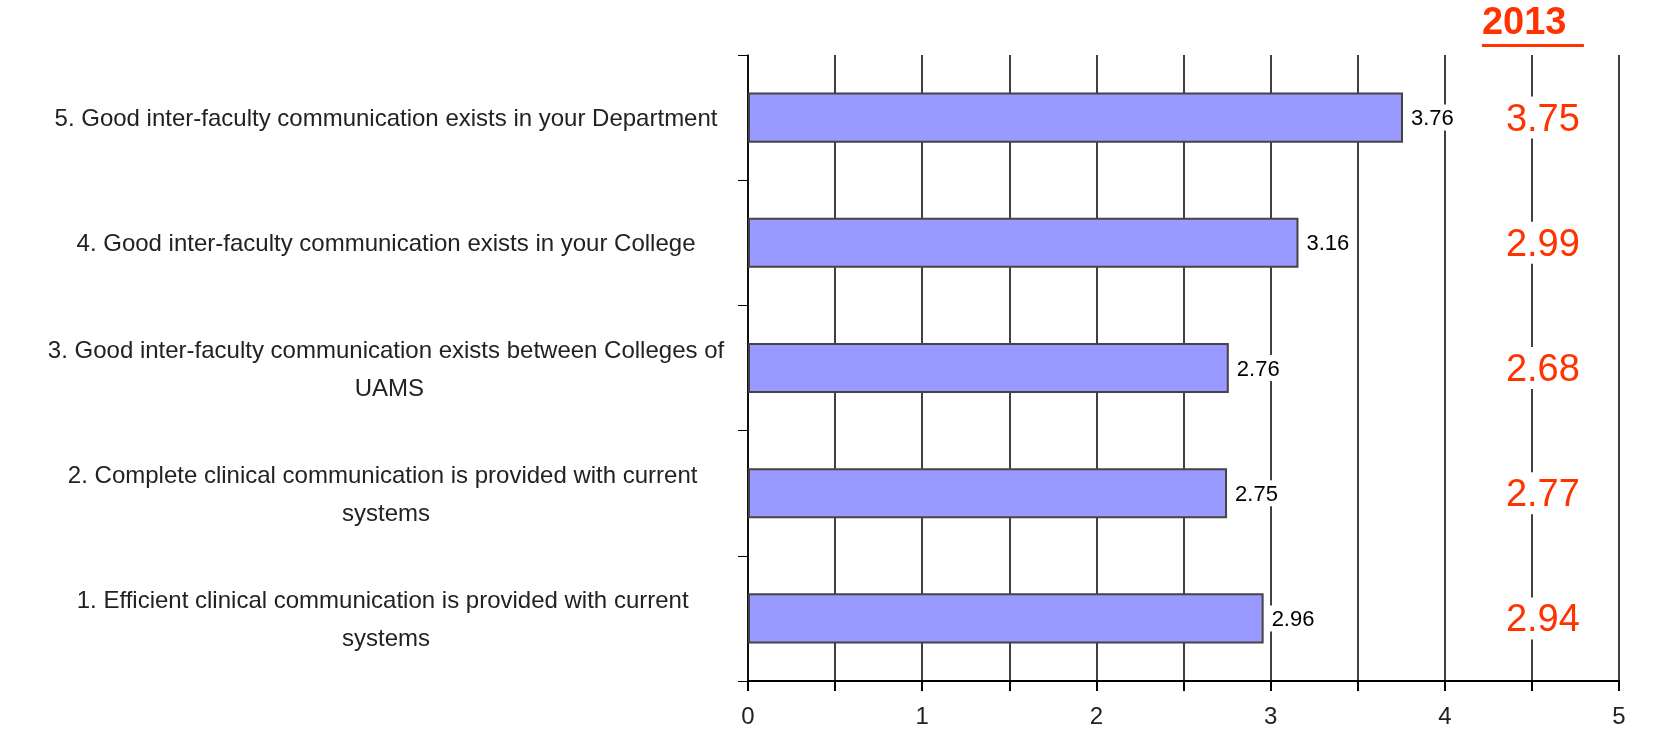 The image size is (1659, 751). What do you see at coordinates (1328, 243) in the screenshot?
I see `data-label: 3.16` at bounding box center [1328, 243].